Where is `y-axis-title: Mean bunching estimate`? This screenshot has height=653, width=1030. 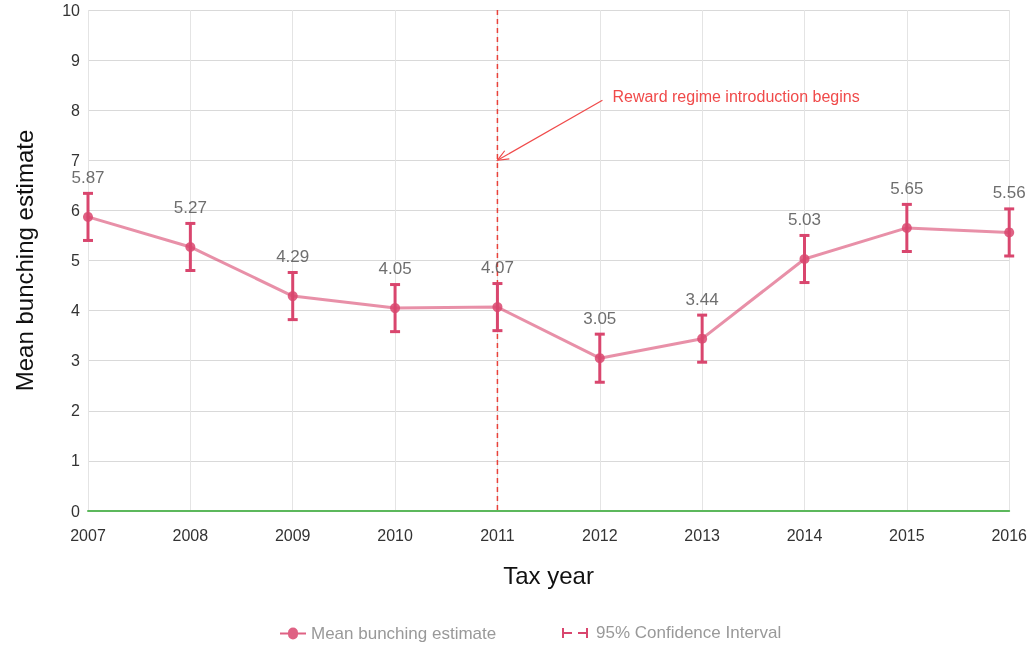 y-axis-title: Mean bunching estimate is located at coordinates (24, 260).